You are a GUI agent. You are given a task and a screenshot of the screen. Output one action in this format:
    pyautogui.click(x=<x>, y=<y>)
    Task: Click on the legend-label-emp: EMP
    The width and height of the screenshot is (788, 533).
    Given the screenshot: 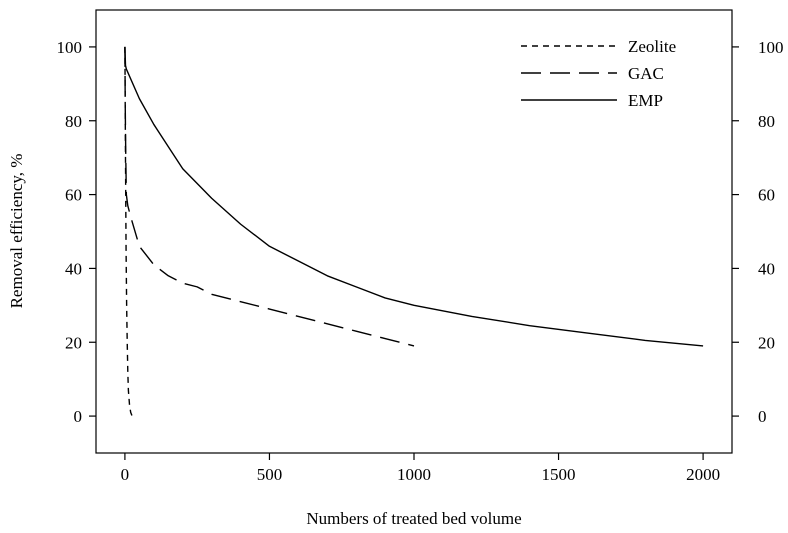 What is the action you would take?
    pyautogui.click(x=645, y=100)
    